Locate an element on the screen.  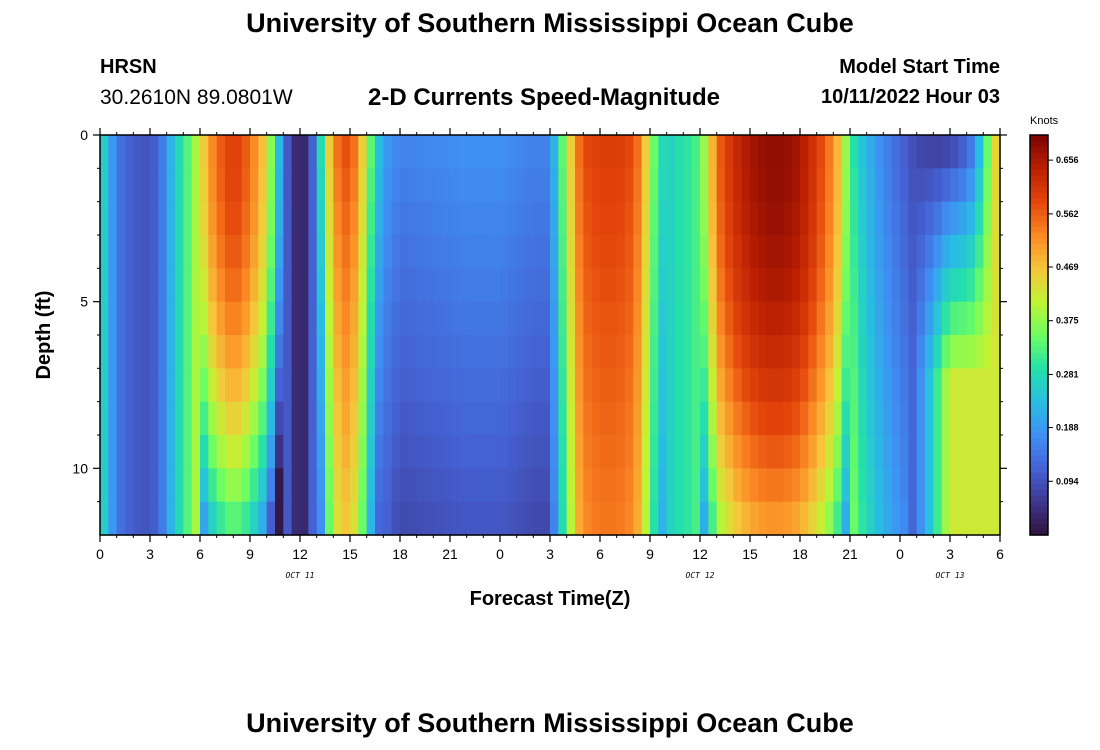
x-tick-label: 18 is located at coordinates (400, 554).